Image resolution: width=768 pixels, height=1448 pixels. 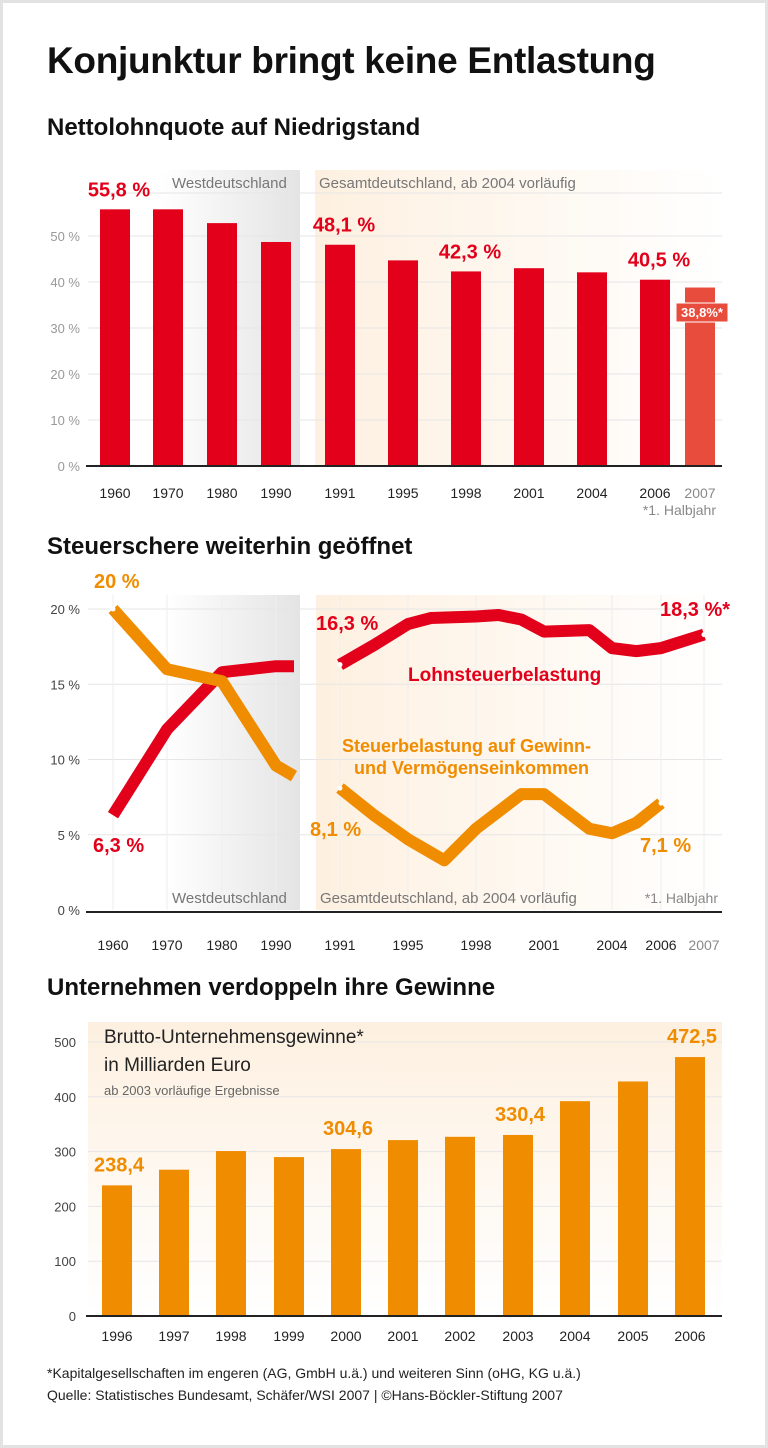 What do you see at coordinates (65, 236) in the screenshot?
I see `y-tick-label: 50 %` at bounding box center [65, 236].